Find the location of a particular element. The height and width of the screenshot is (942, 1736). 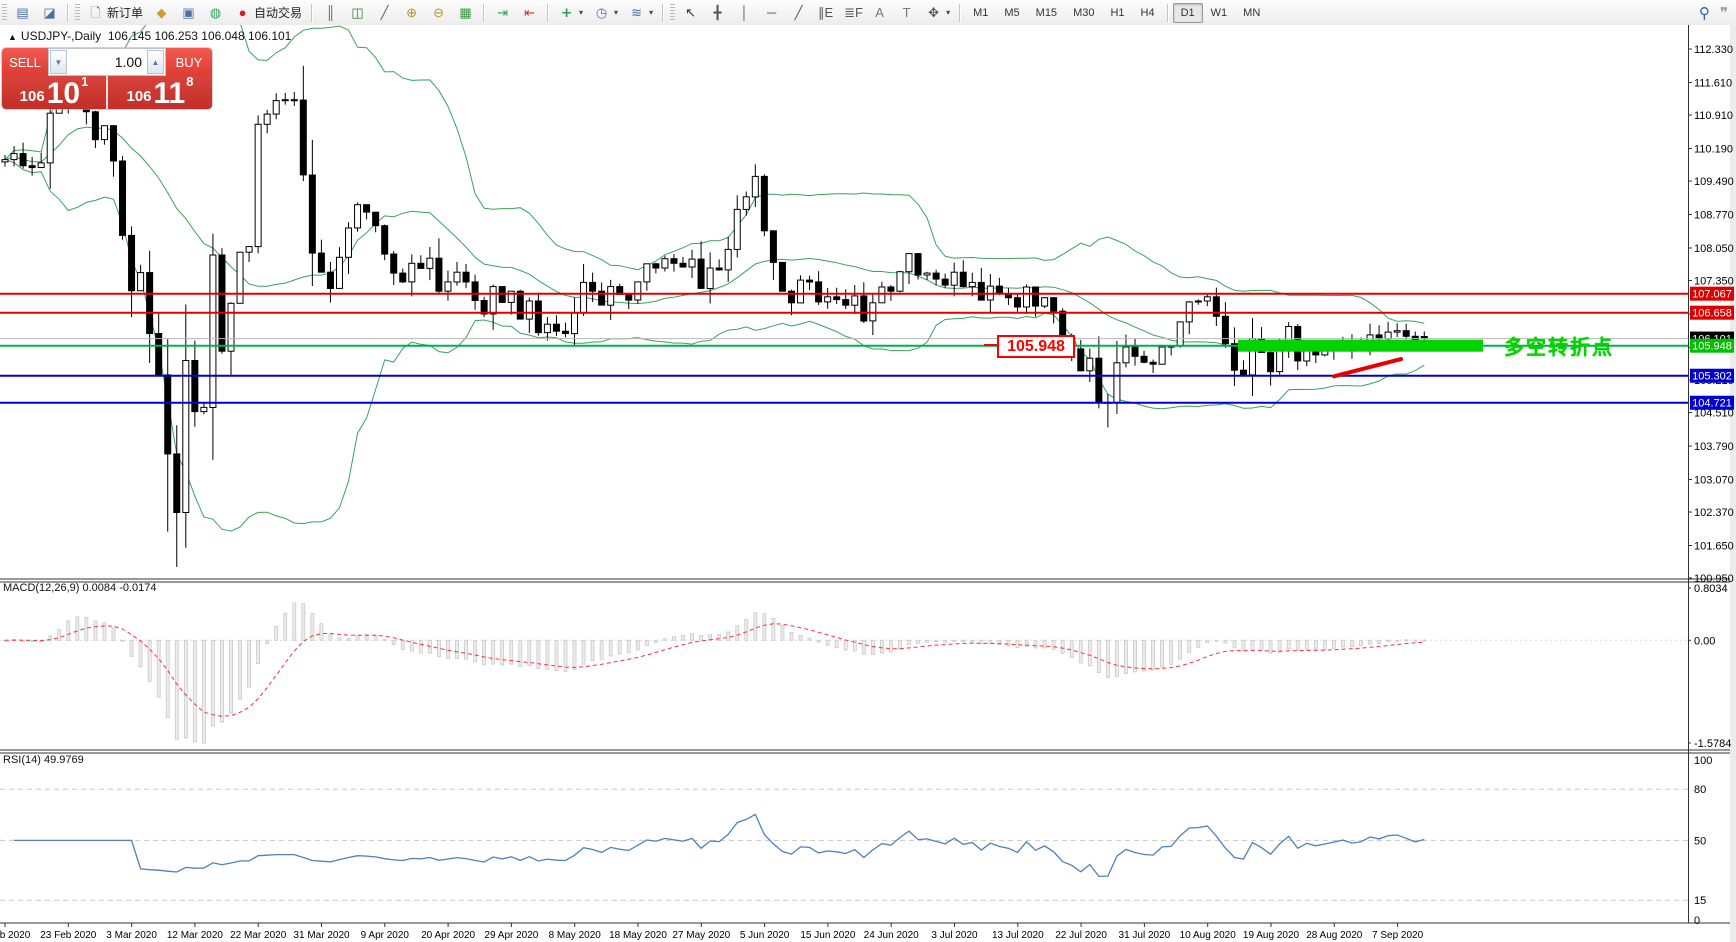

candlestick-chart-icon: ◫ is located at coordinates (357, 13).